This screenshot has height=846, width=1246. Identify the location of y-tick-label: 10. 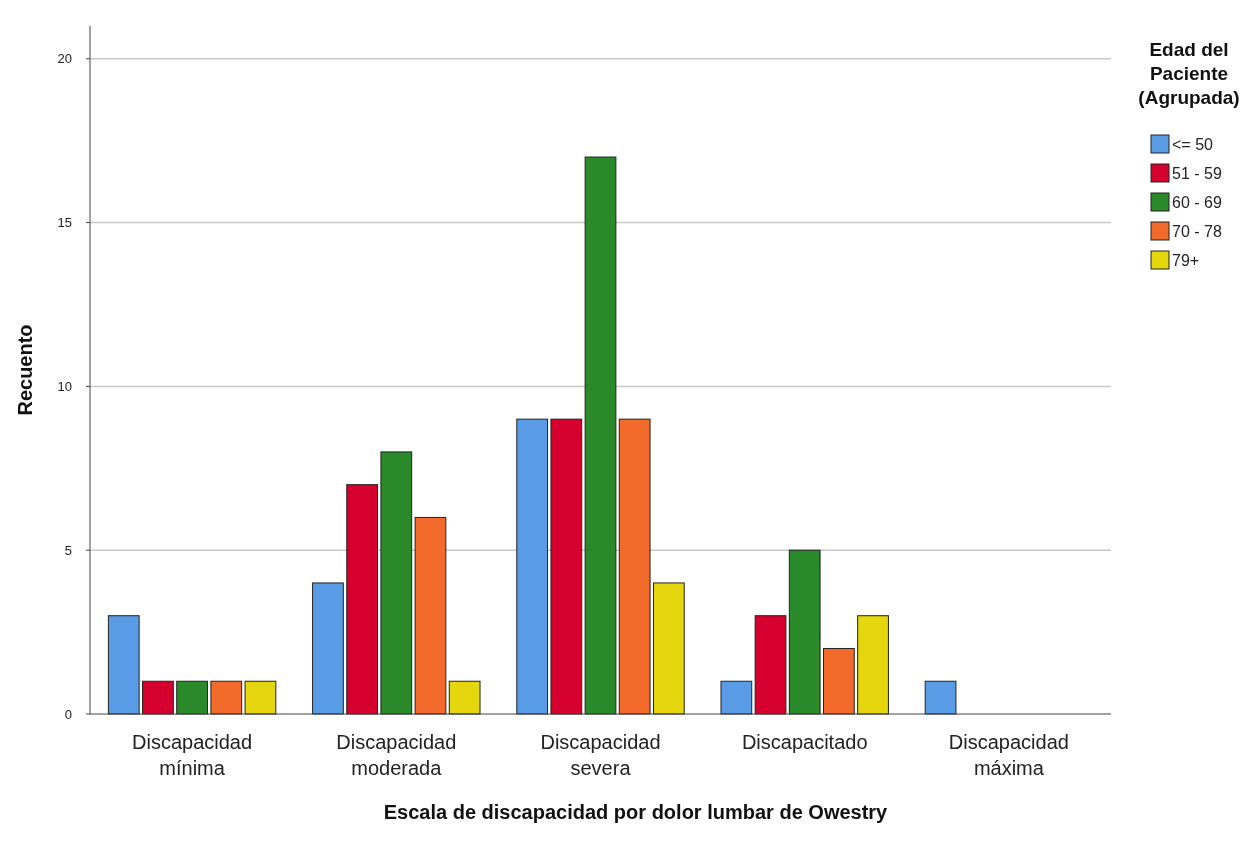
(64, 386).